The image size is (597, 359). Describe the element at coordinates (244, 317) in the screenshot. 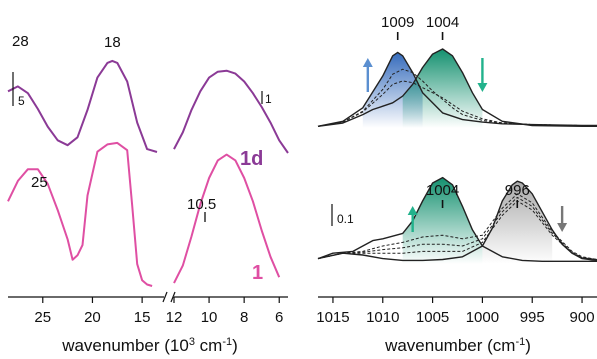

I see `left-tick-label: 8` at that location.